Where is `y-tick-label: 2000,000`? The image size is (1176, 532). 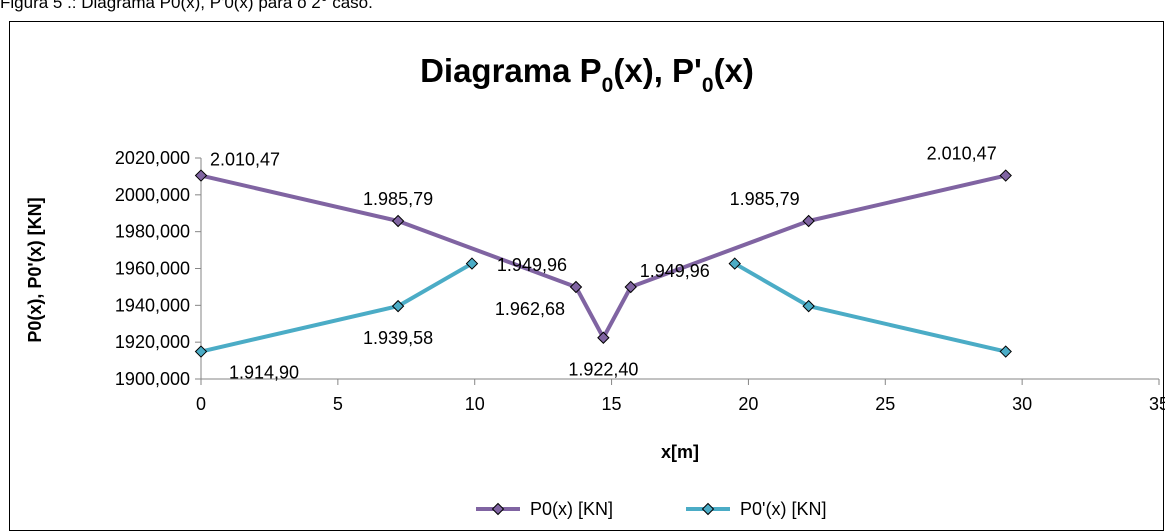
y-tick-label: 2000,000 is located at coordinates (152, 195).